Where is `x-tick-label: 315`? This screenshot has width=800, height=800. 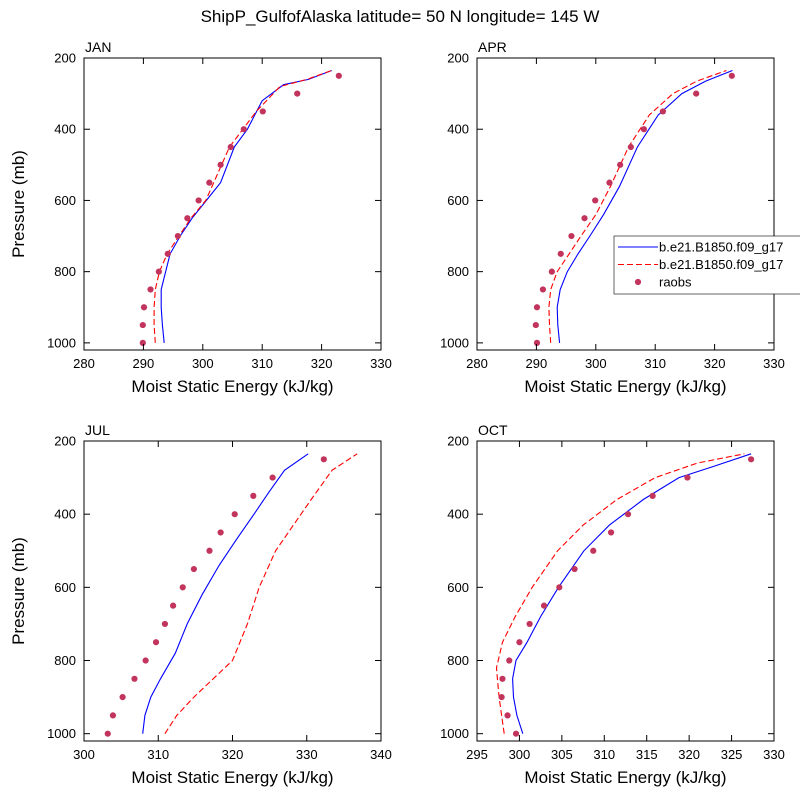 x-tick-label: 315 is located at coordinates (647, 754).